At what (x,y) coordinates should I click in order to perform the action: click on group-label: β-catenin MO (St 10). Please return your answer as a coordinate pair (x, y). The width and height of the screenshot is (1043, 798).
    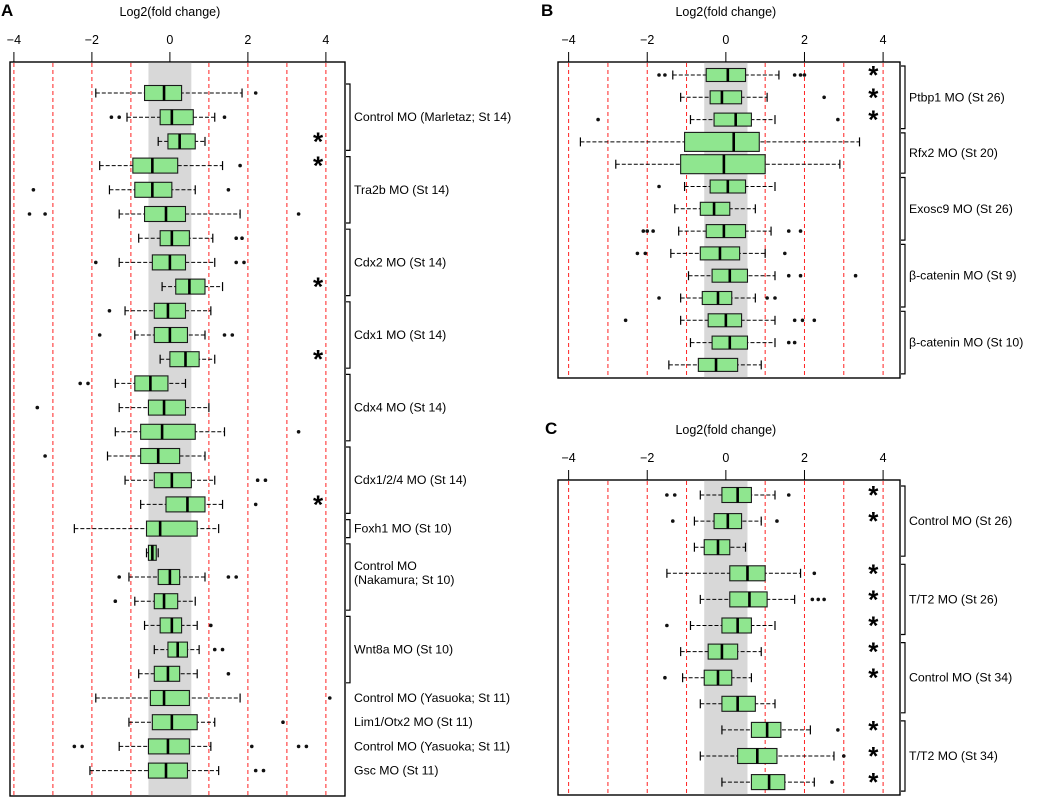
    Looking at the image, I should click on (966, 343).